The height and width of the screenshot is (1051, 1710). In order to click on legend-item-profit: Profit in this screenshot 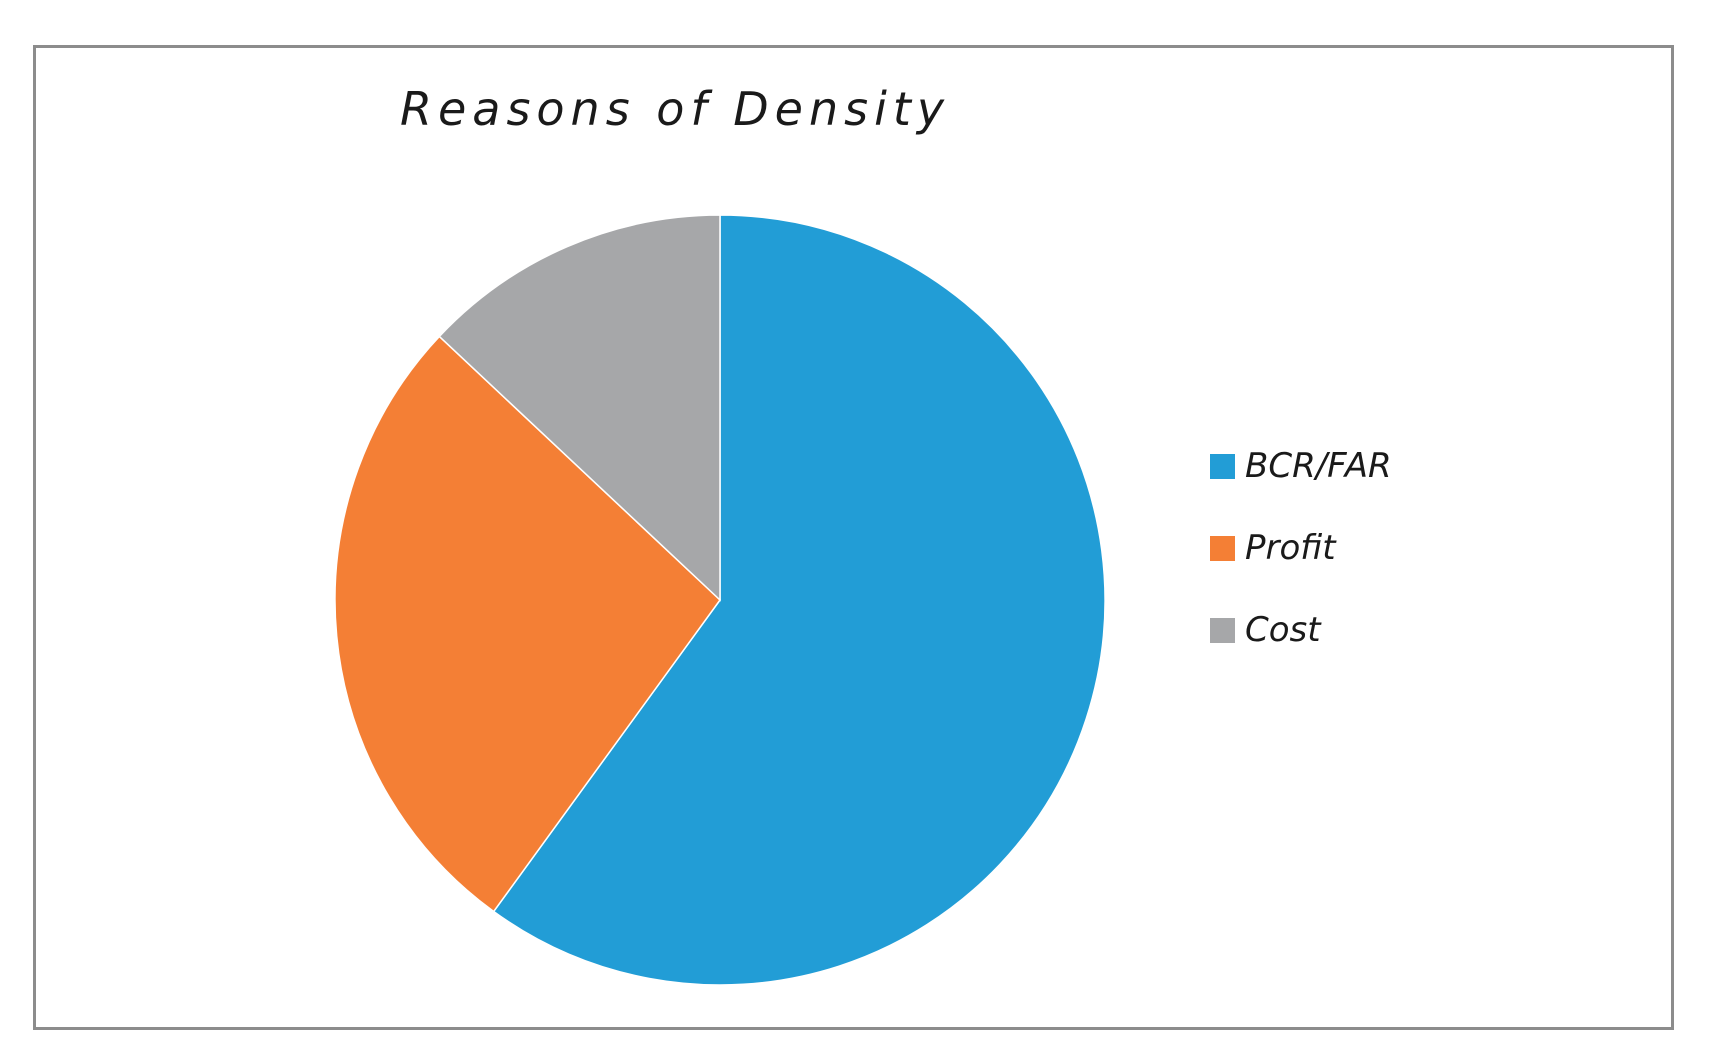, I will do `click(1360, 548)`.